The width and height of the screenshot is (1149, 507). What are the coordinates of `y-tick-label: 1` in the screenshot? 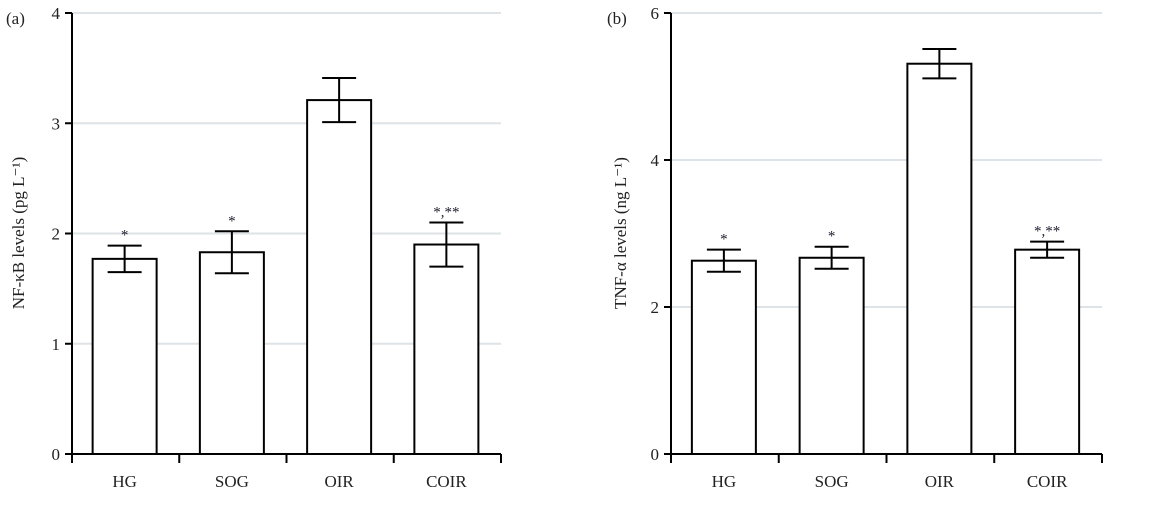 It's located at (56, 344).